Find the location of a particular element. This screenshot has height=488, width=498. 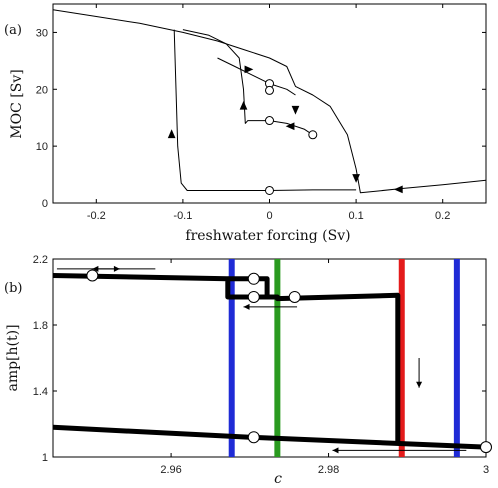

panel-b-label: (b) is located at coordinates (13, 288).